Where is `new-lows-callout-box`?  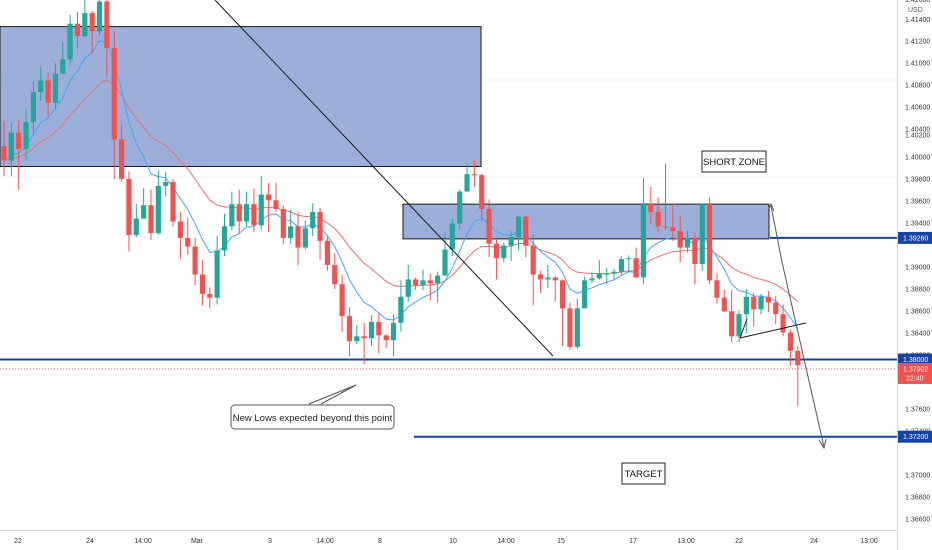
new-lows-callout-box is located at coordinates (312, 417).